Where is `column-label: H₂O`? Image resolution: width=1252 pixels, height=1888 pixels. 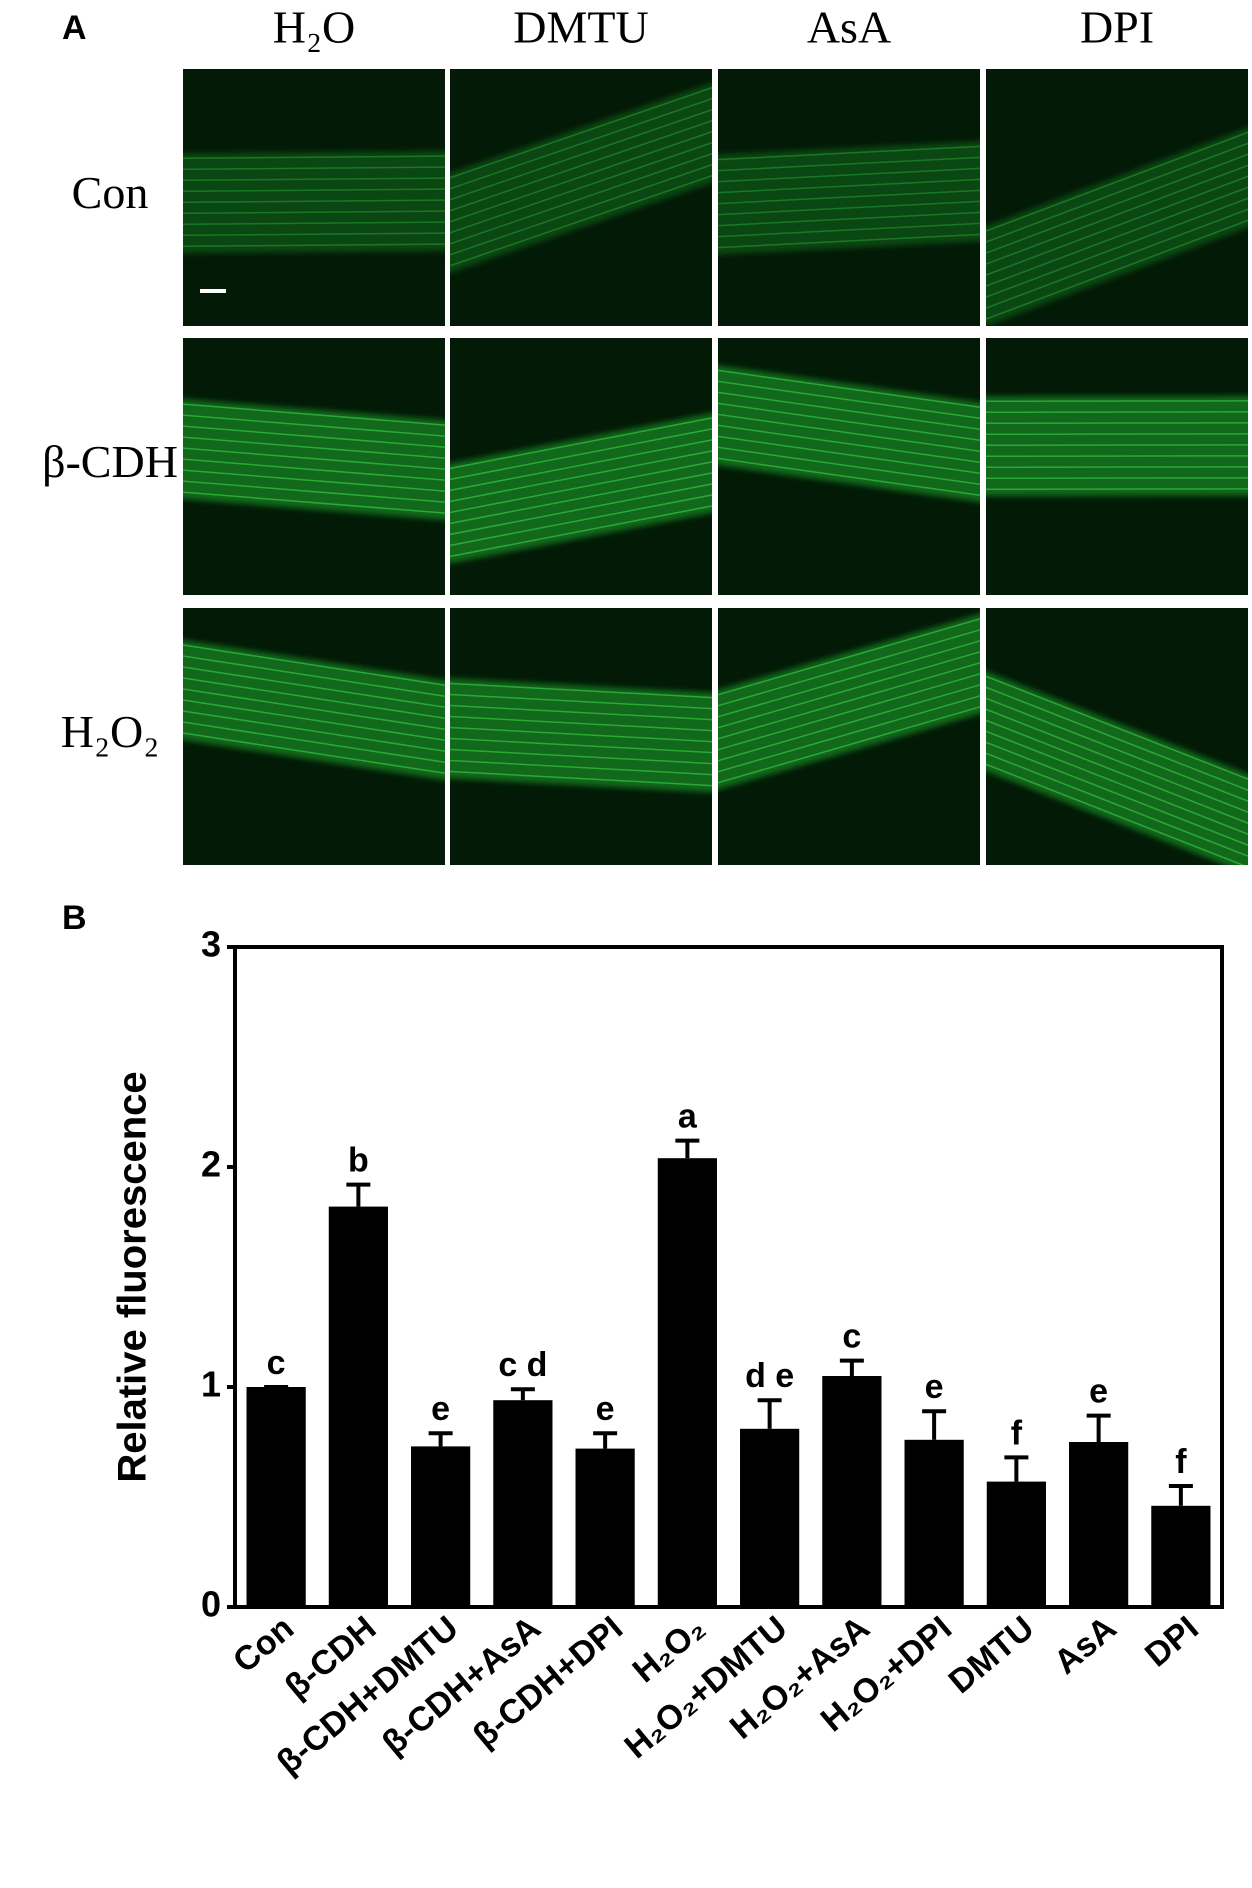
column-label: H₂O is located at coordinates (314, 27).